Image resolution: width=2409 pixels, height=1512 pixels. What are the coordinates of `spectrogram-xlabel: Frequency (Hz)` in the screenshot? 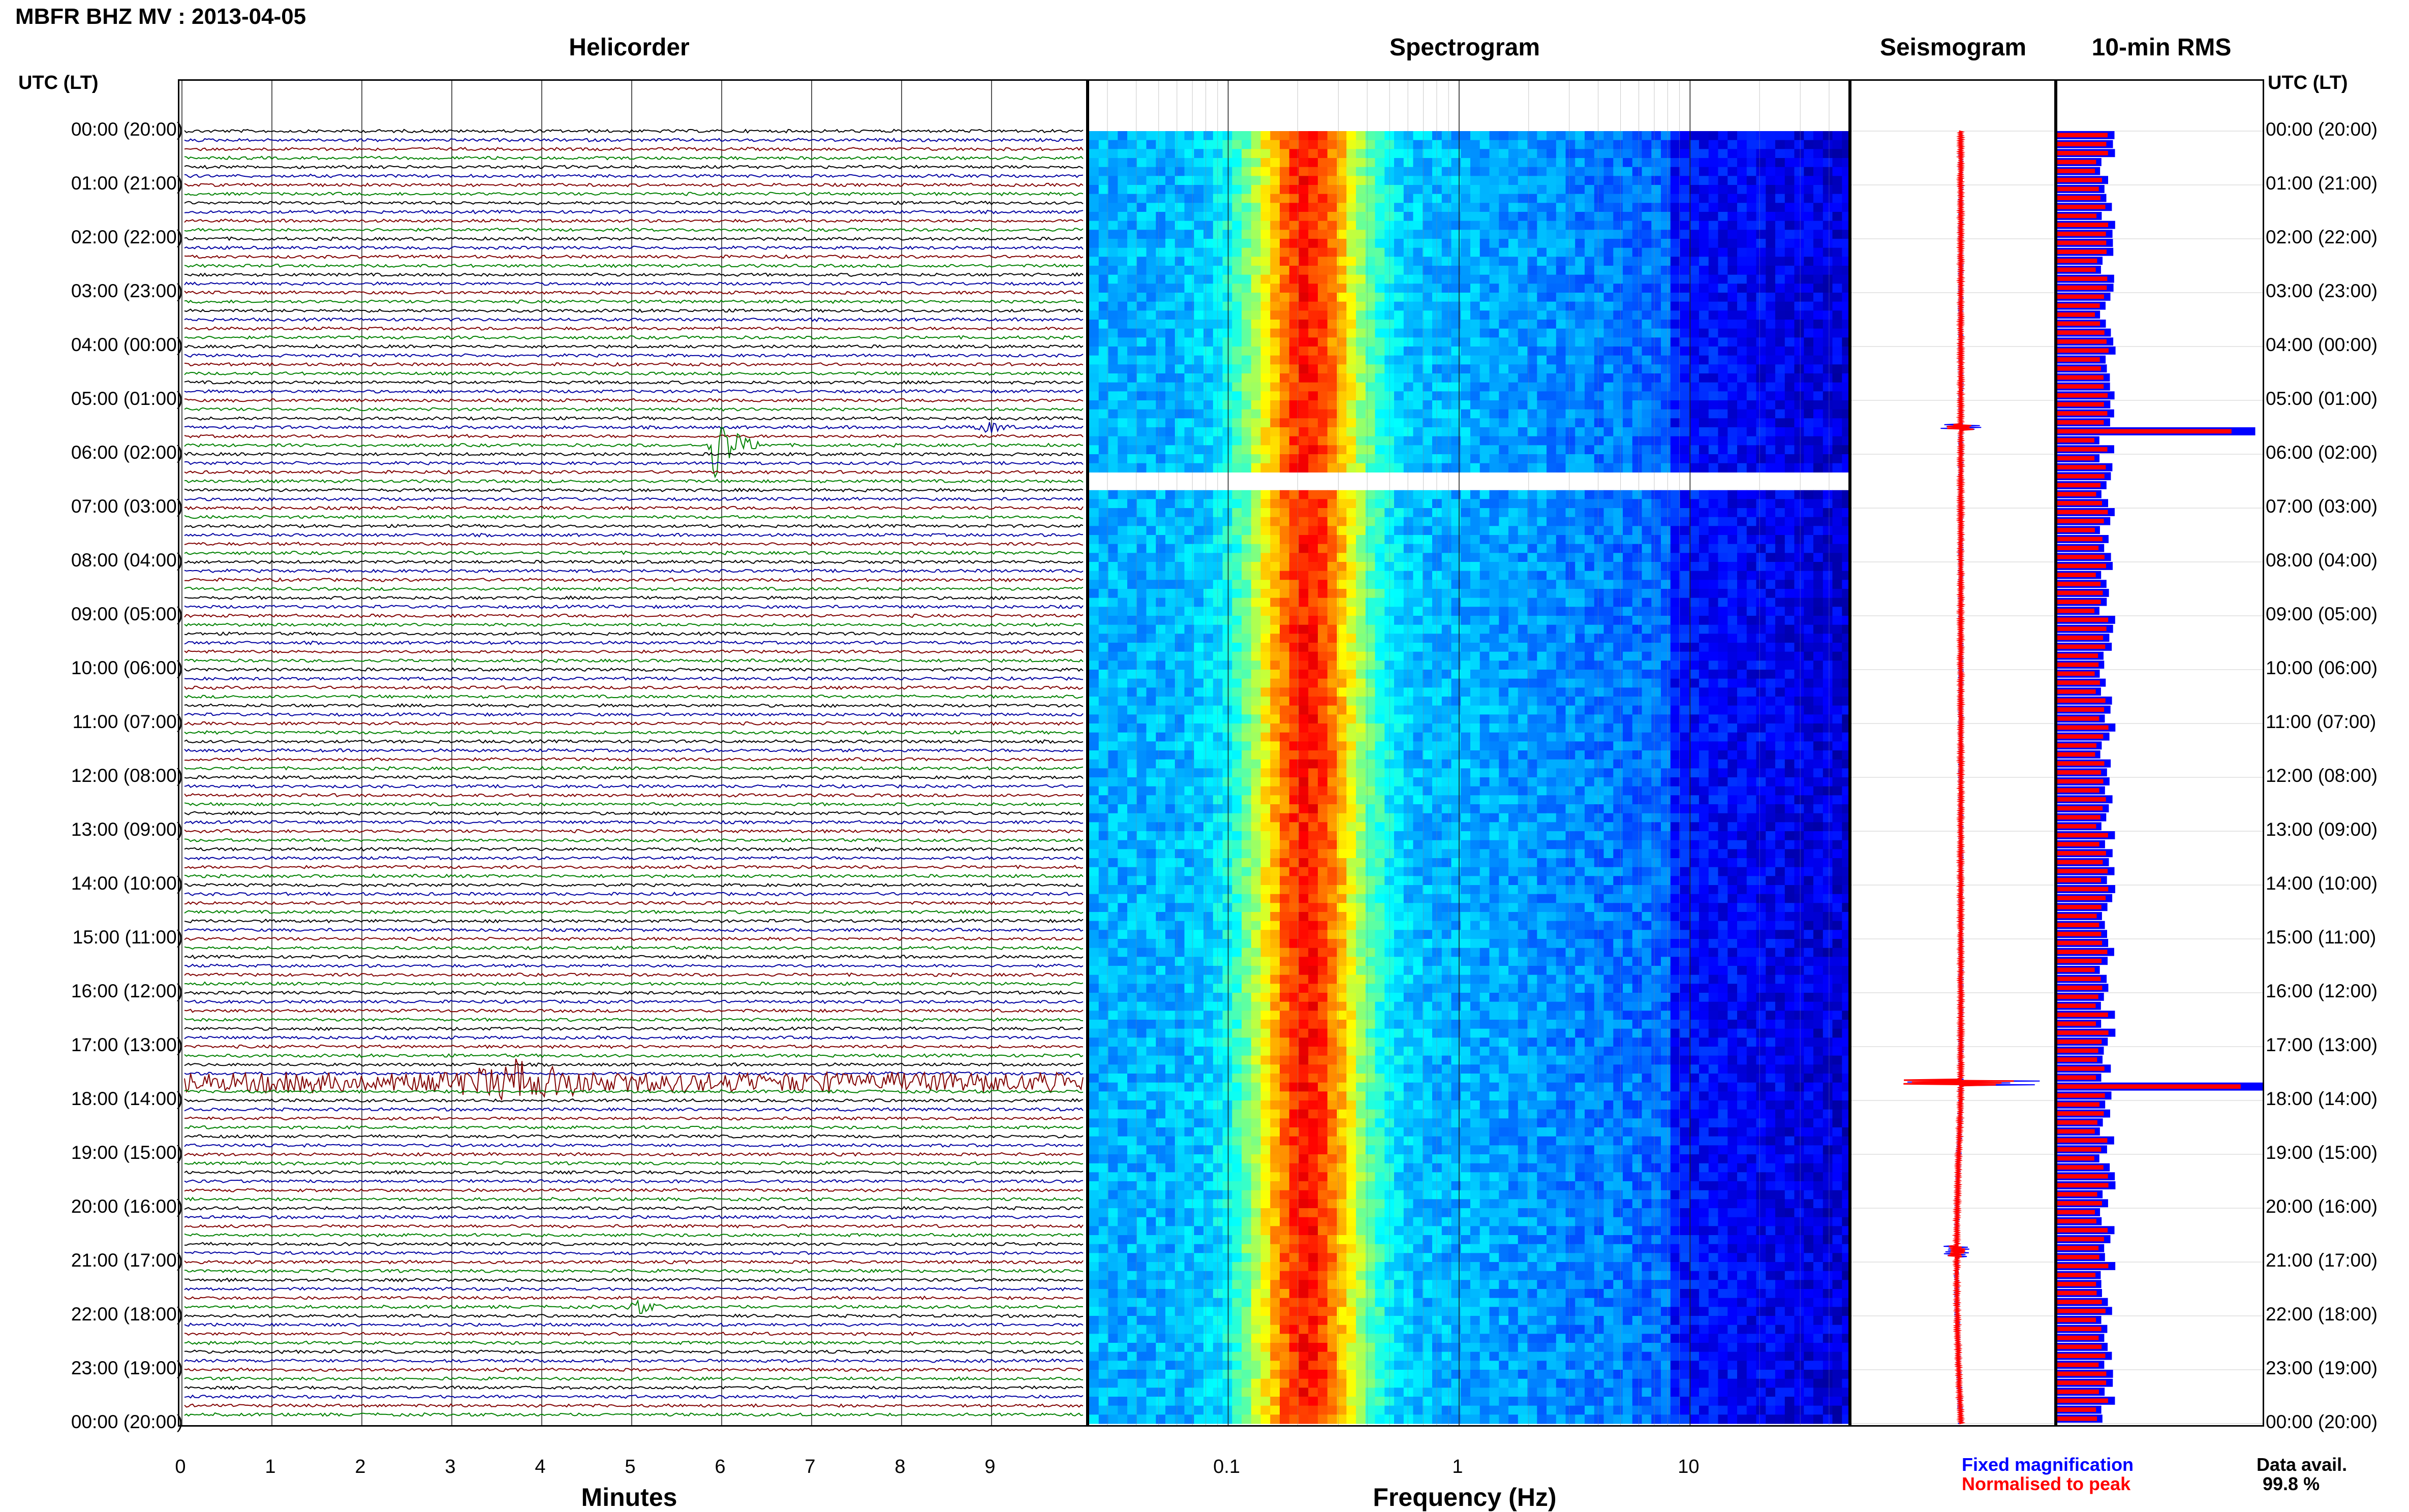 It's located at (1465, 1497).